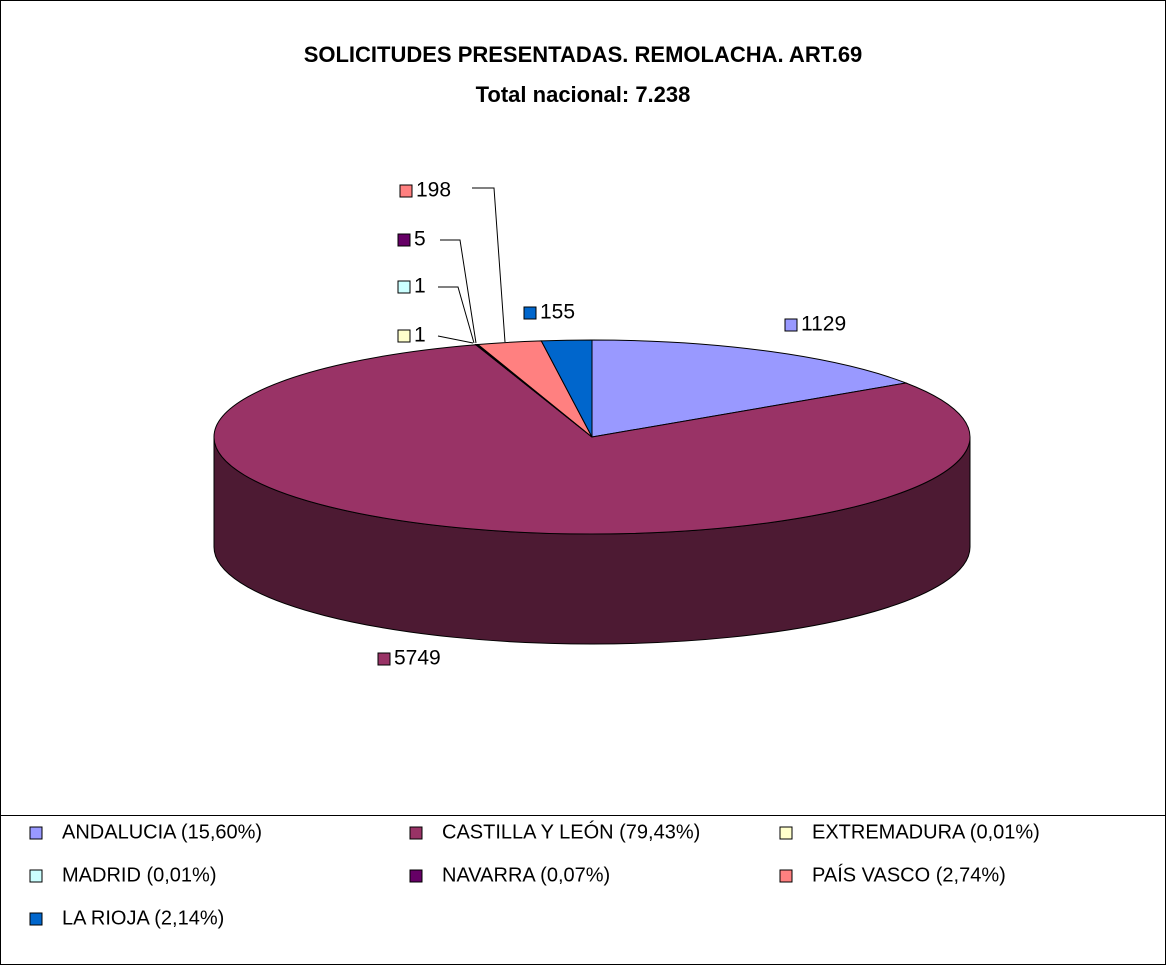 This screenshot has height=965, width=1166. What do you see at coordinates (909, 874) in the screenshot?
I see `legend-label: PAÍS VASCO (2,74%)` at bounding box center [909, 874].